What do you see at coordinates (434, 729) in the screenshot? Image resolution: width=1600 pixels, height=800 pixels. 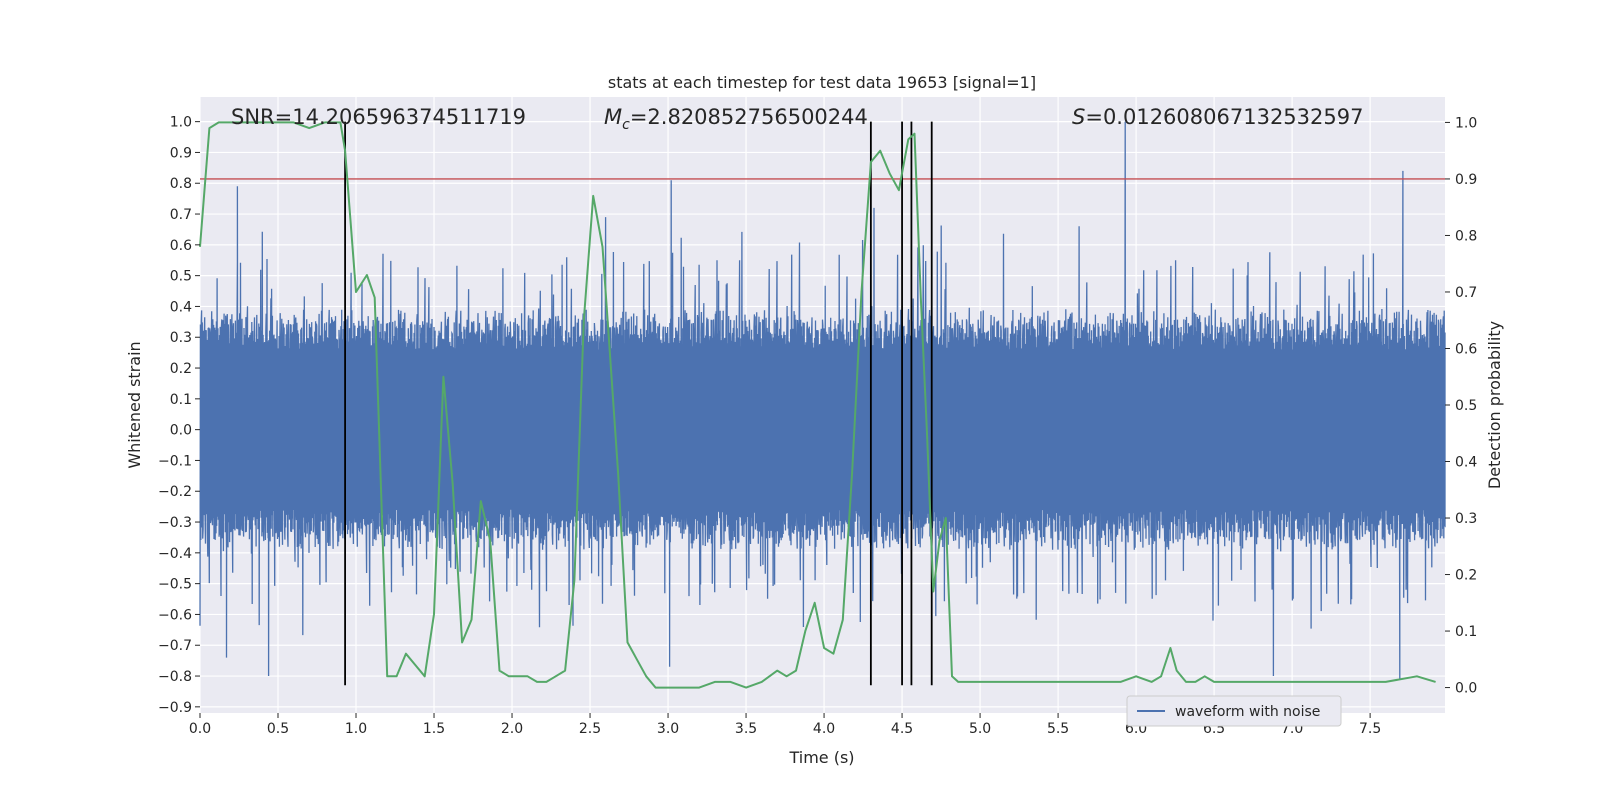 I see `x-tick-label-3: 1.5` at bounding box center [434, 729].